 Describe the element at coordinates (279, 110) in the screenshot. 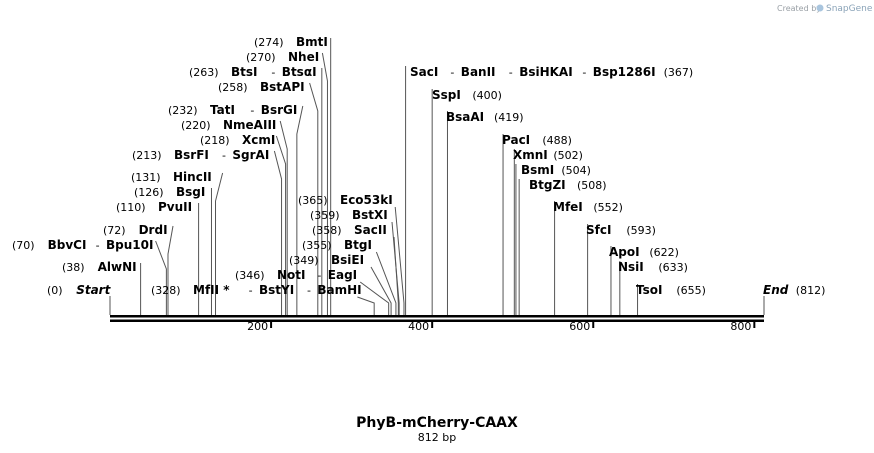

I see `enzyme-name-tati-1: BsrGI` at that location.